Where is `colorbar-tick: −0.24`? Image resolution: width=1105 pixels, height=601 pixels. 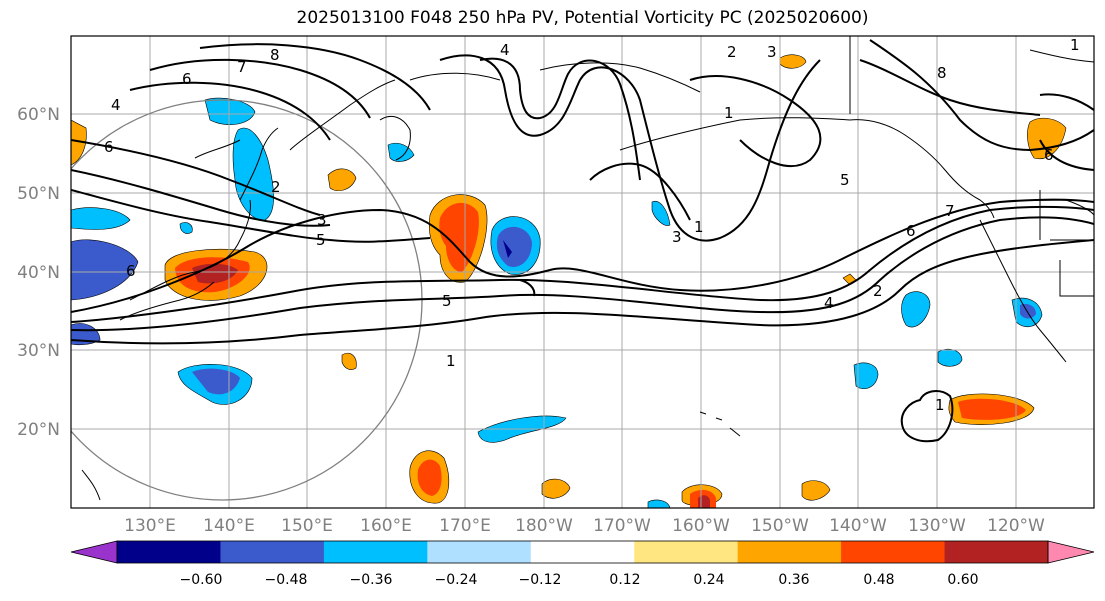 colorbar-tick: −0.24 is located at coordinates (456, 580).